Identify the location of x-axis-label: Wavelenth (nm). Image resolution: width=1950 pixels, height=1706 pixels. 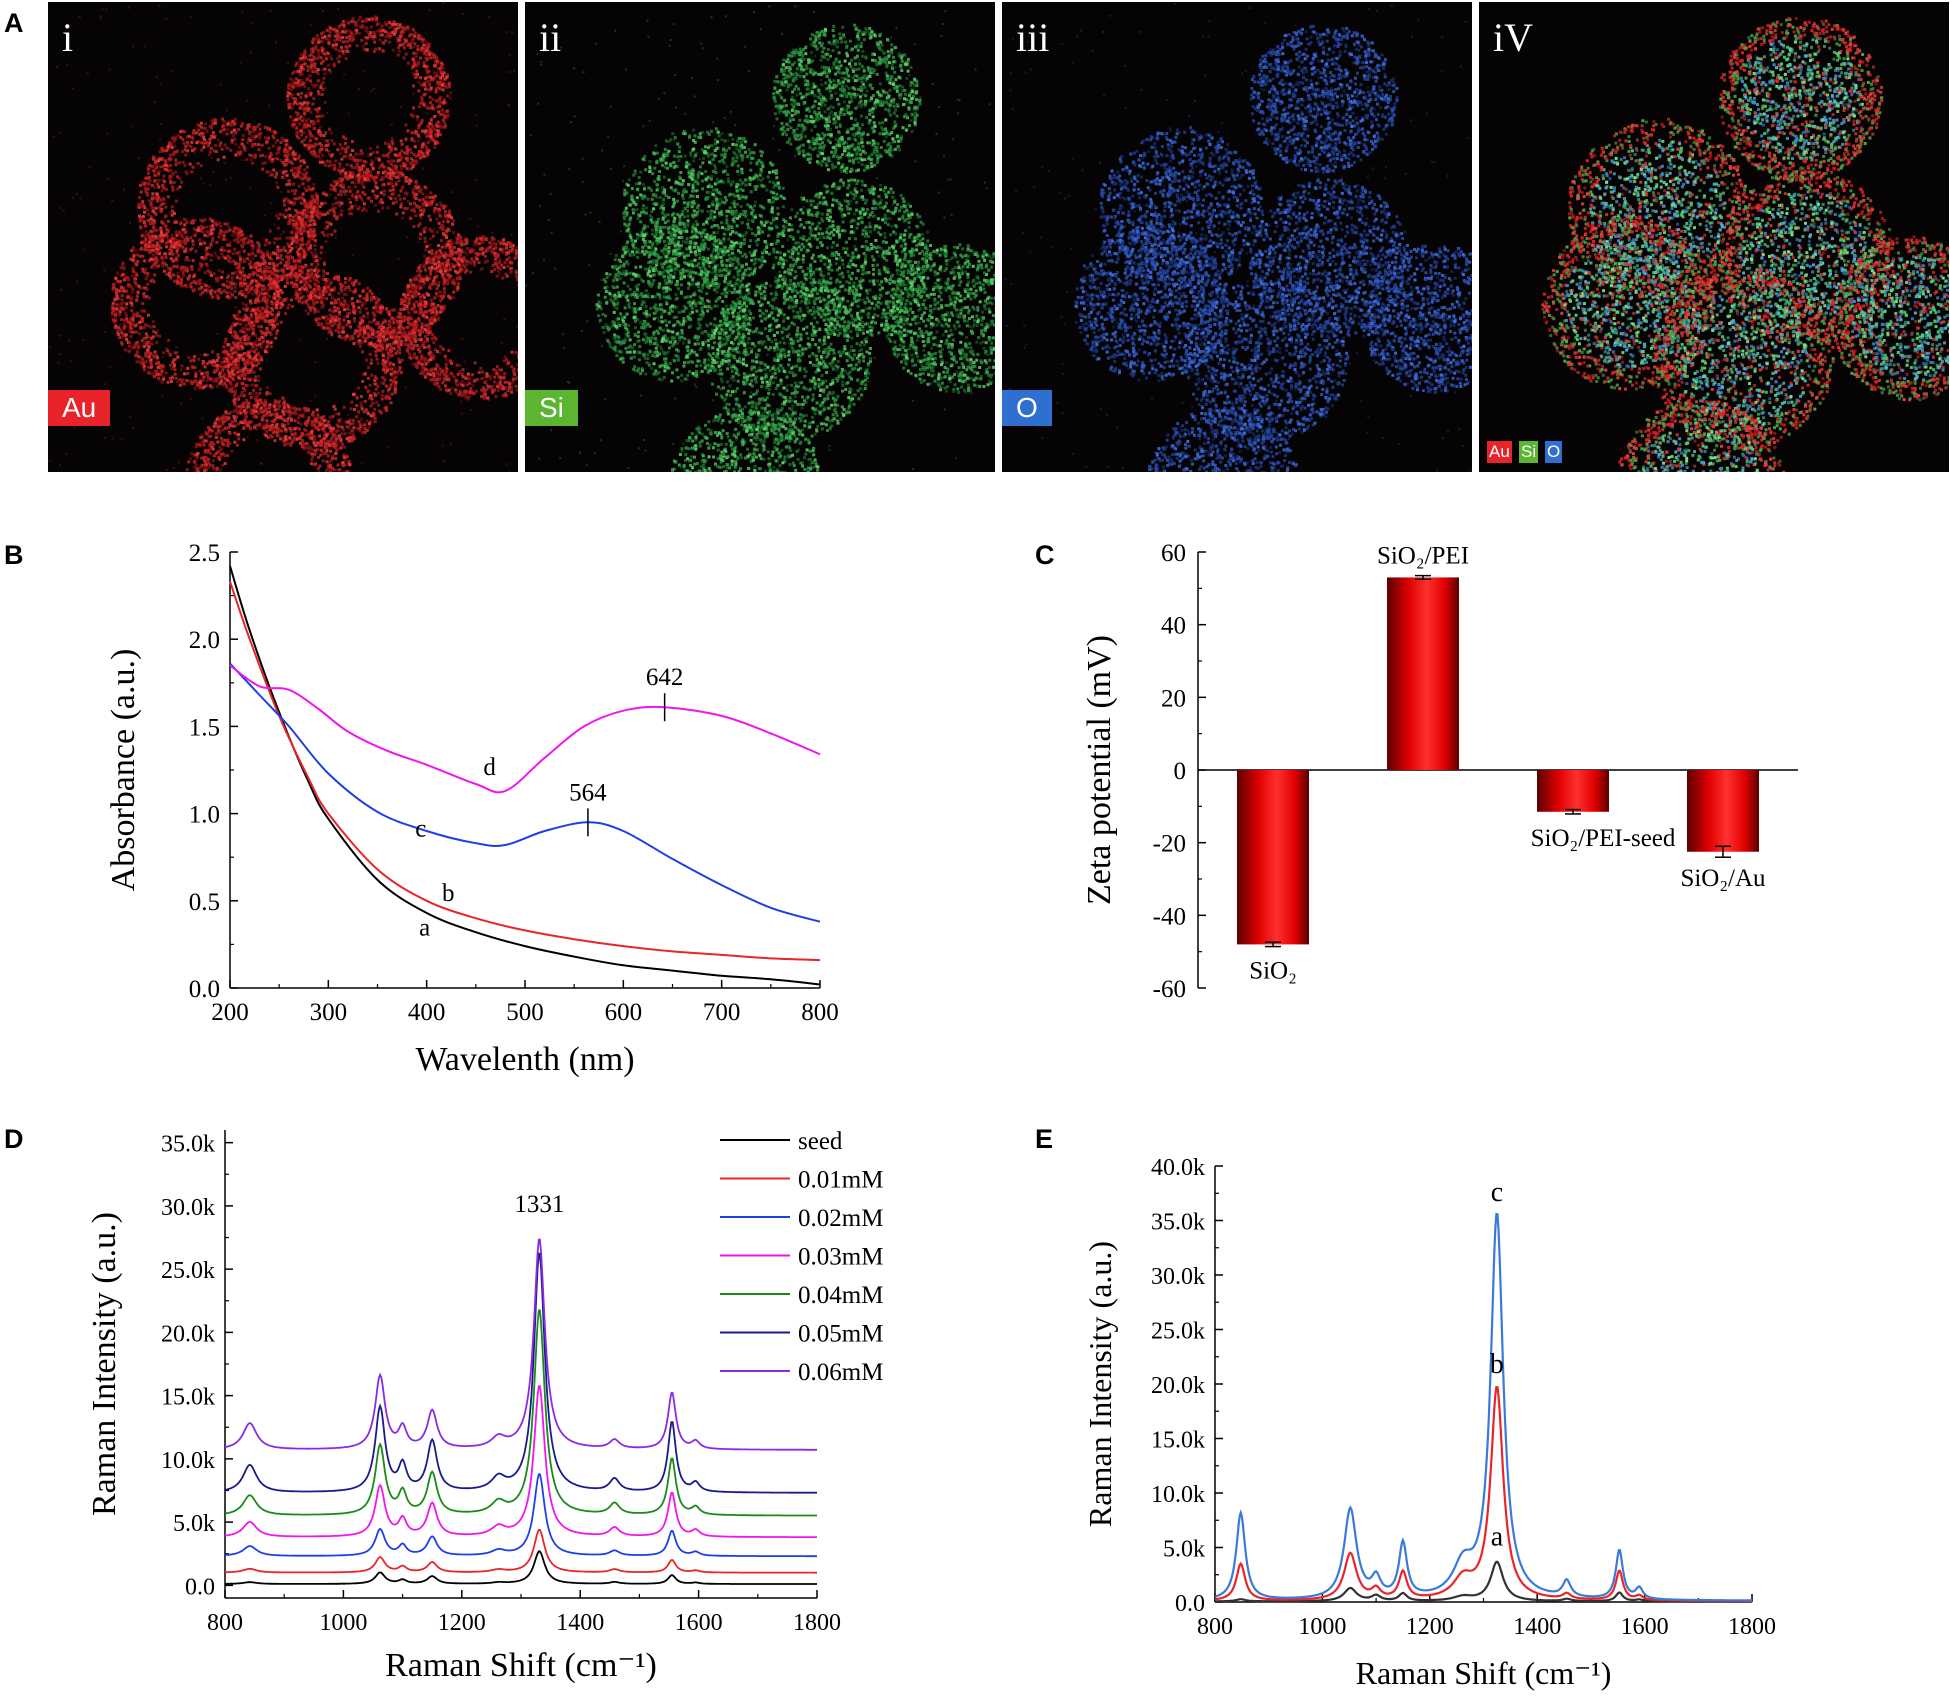
(524, 1059).